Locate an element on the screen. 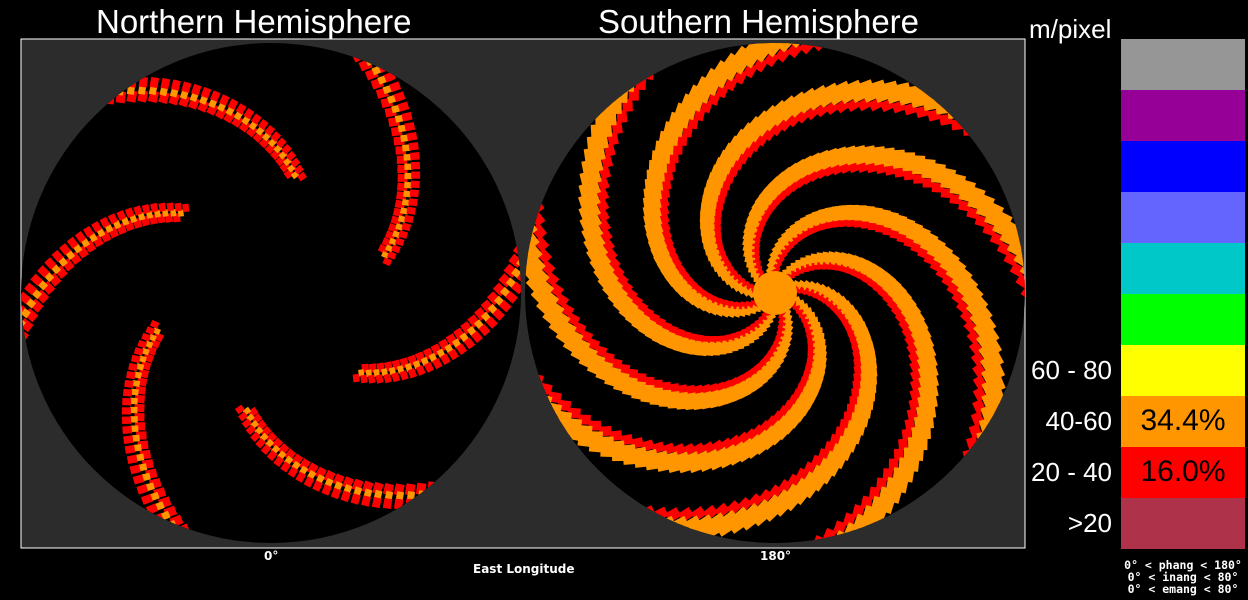  legend-range-label: 40-60 is located at coordinates (1079, 421).